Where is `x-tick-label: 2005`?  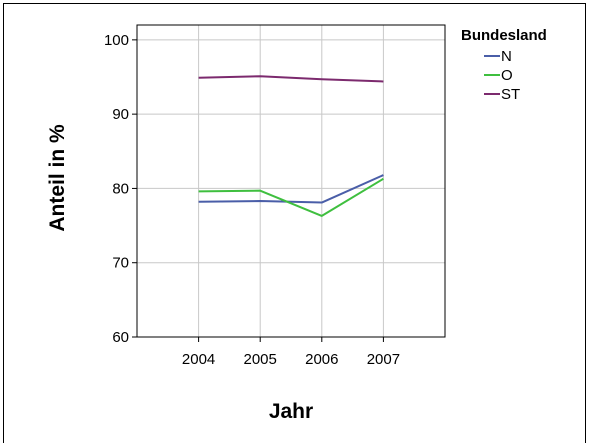
x-tick-label: 2005 is located at coordinates (260, 359).